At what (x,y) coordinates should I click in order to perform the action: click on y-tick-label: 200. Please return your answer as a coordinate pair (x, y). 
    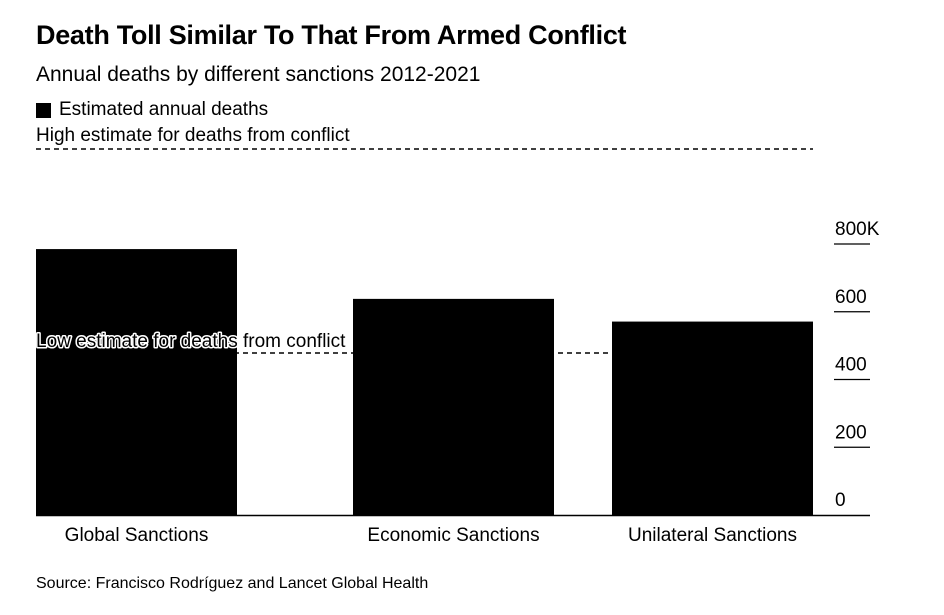
    Looking at the image, I should click on (851, 432).